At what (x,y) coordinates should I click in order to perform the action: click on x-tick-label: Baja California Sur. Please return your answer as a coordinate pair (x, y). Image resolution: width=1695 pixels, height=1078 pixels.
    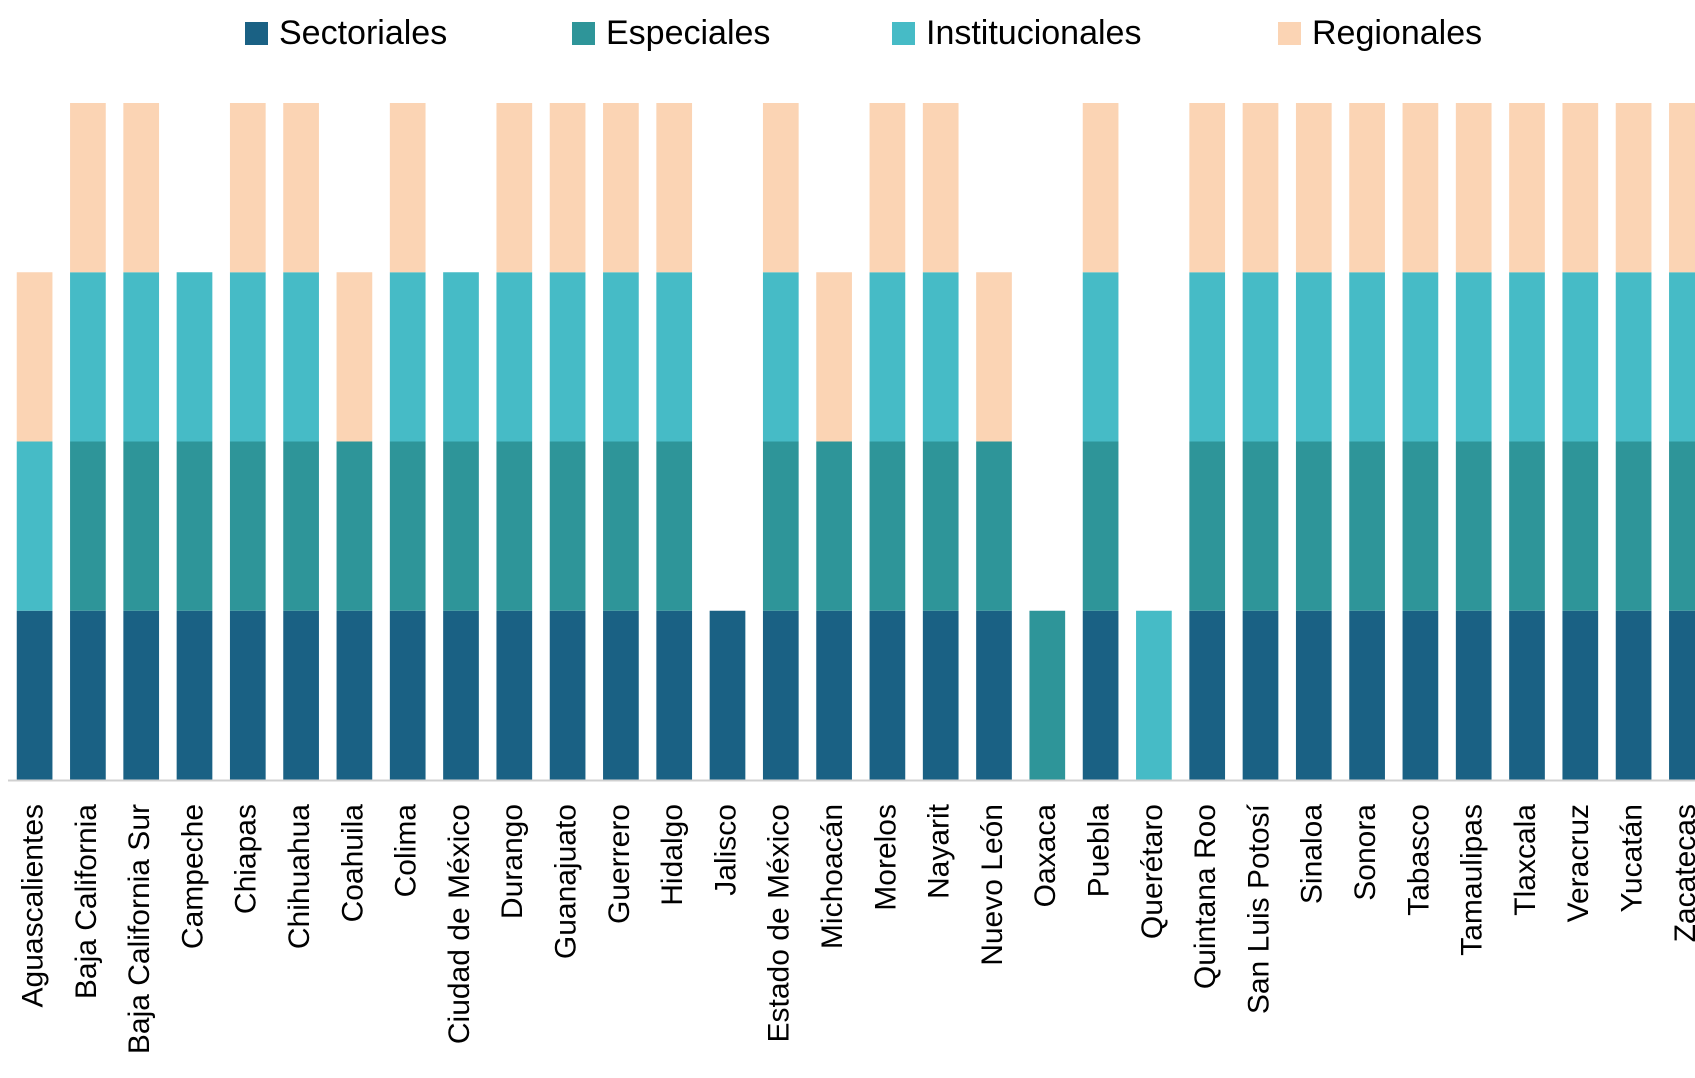
    Looking at the image, I should click on (139, 929).